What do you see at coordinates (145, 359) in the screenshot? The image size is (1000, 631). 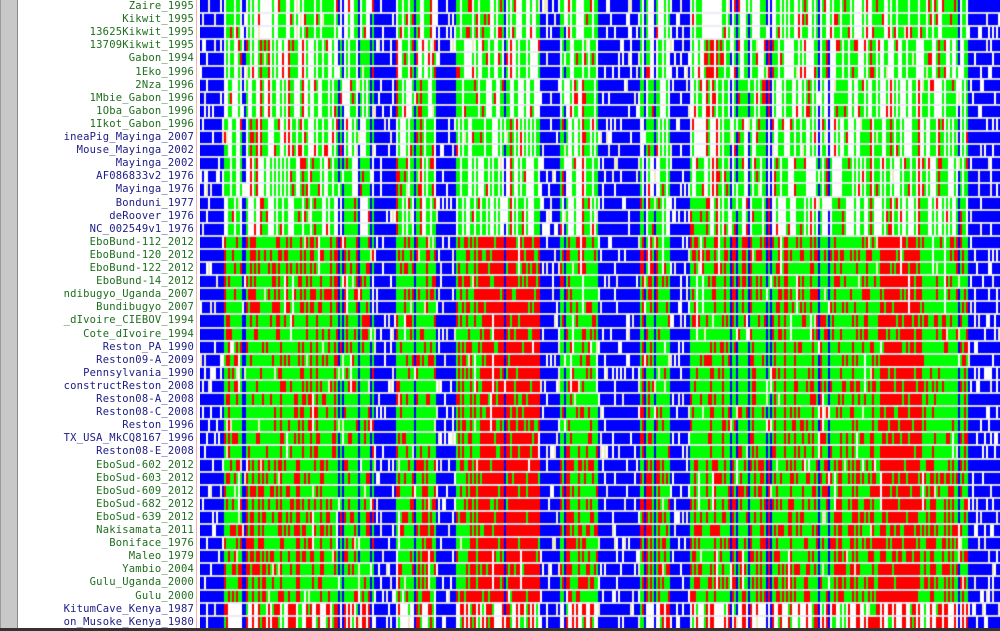 I see `sequence-label: Reston09-A_2009` at bounding box center [145, 359].